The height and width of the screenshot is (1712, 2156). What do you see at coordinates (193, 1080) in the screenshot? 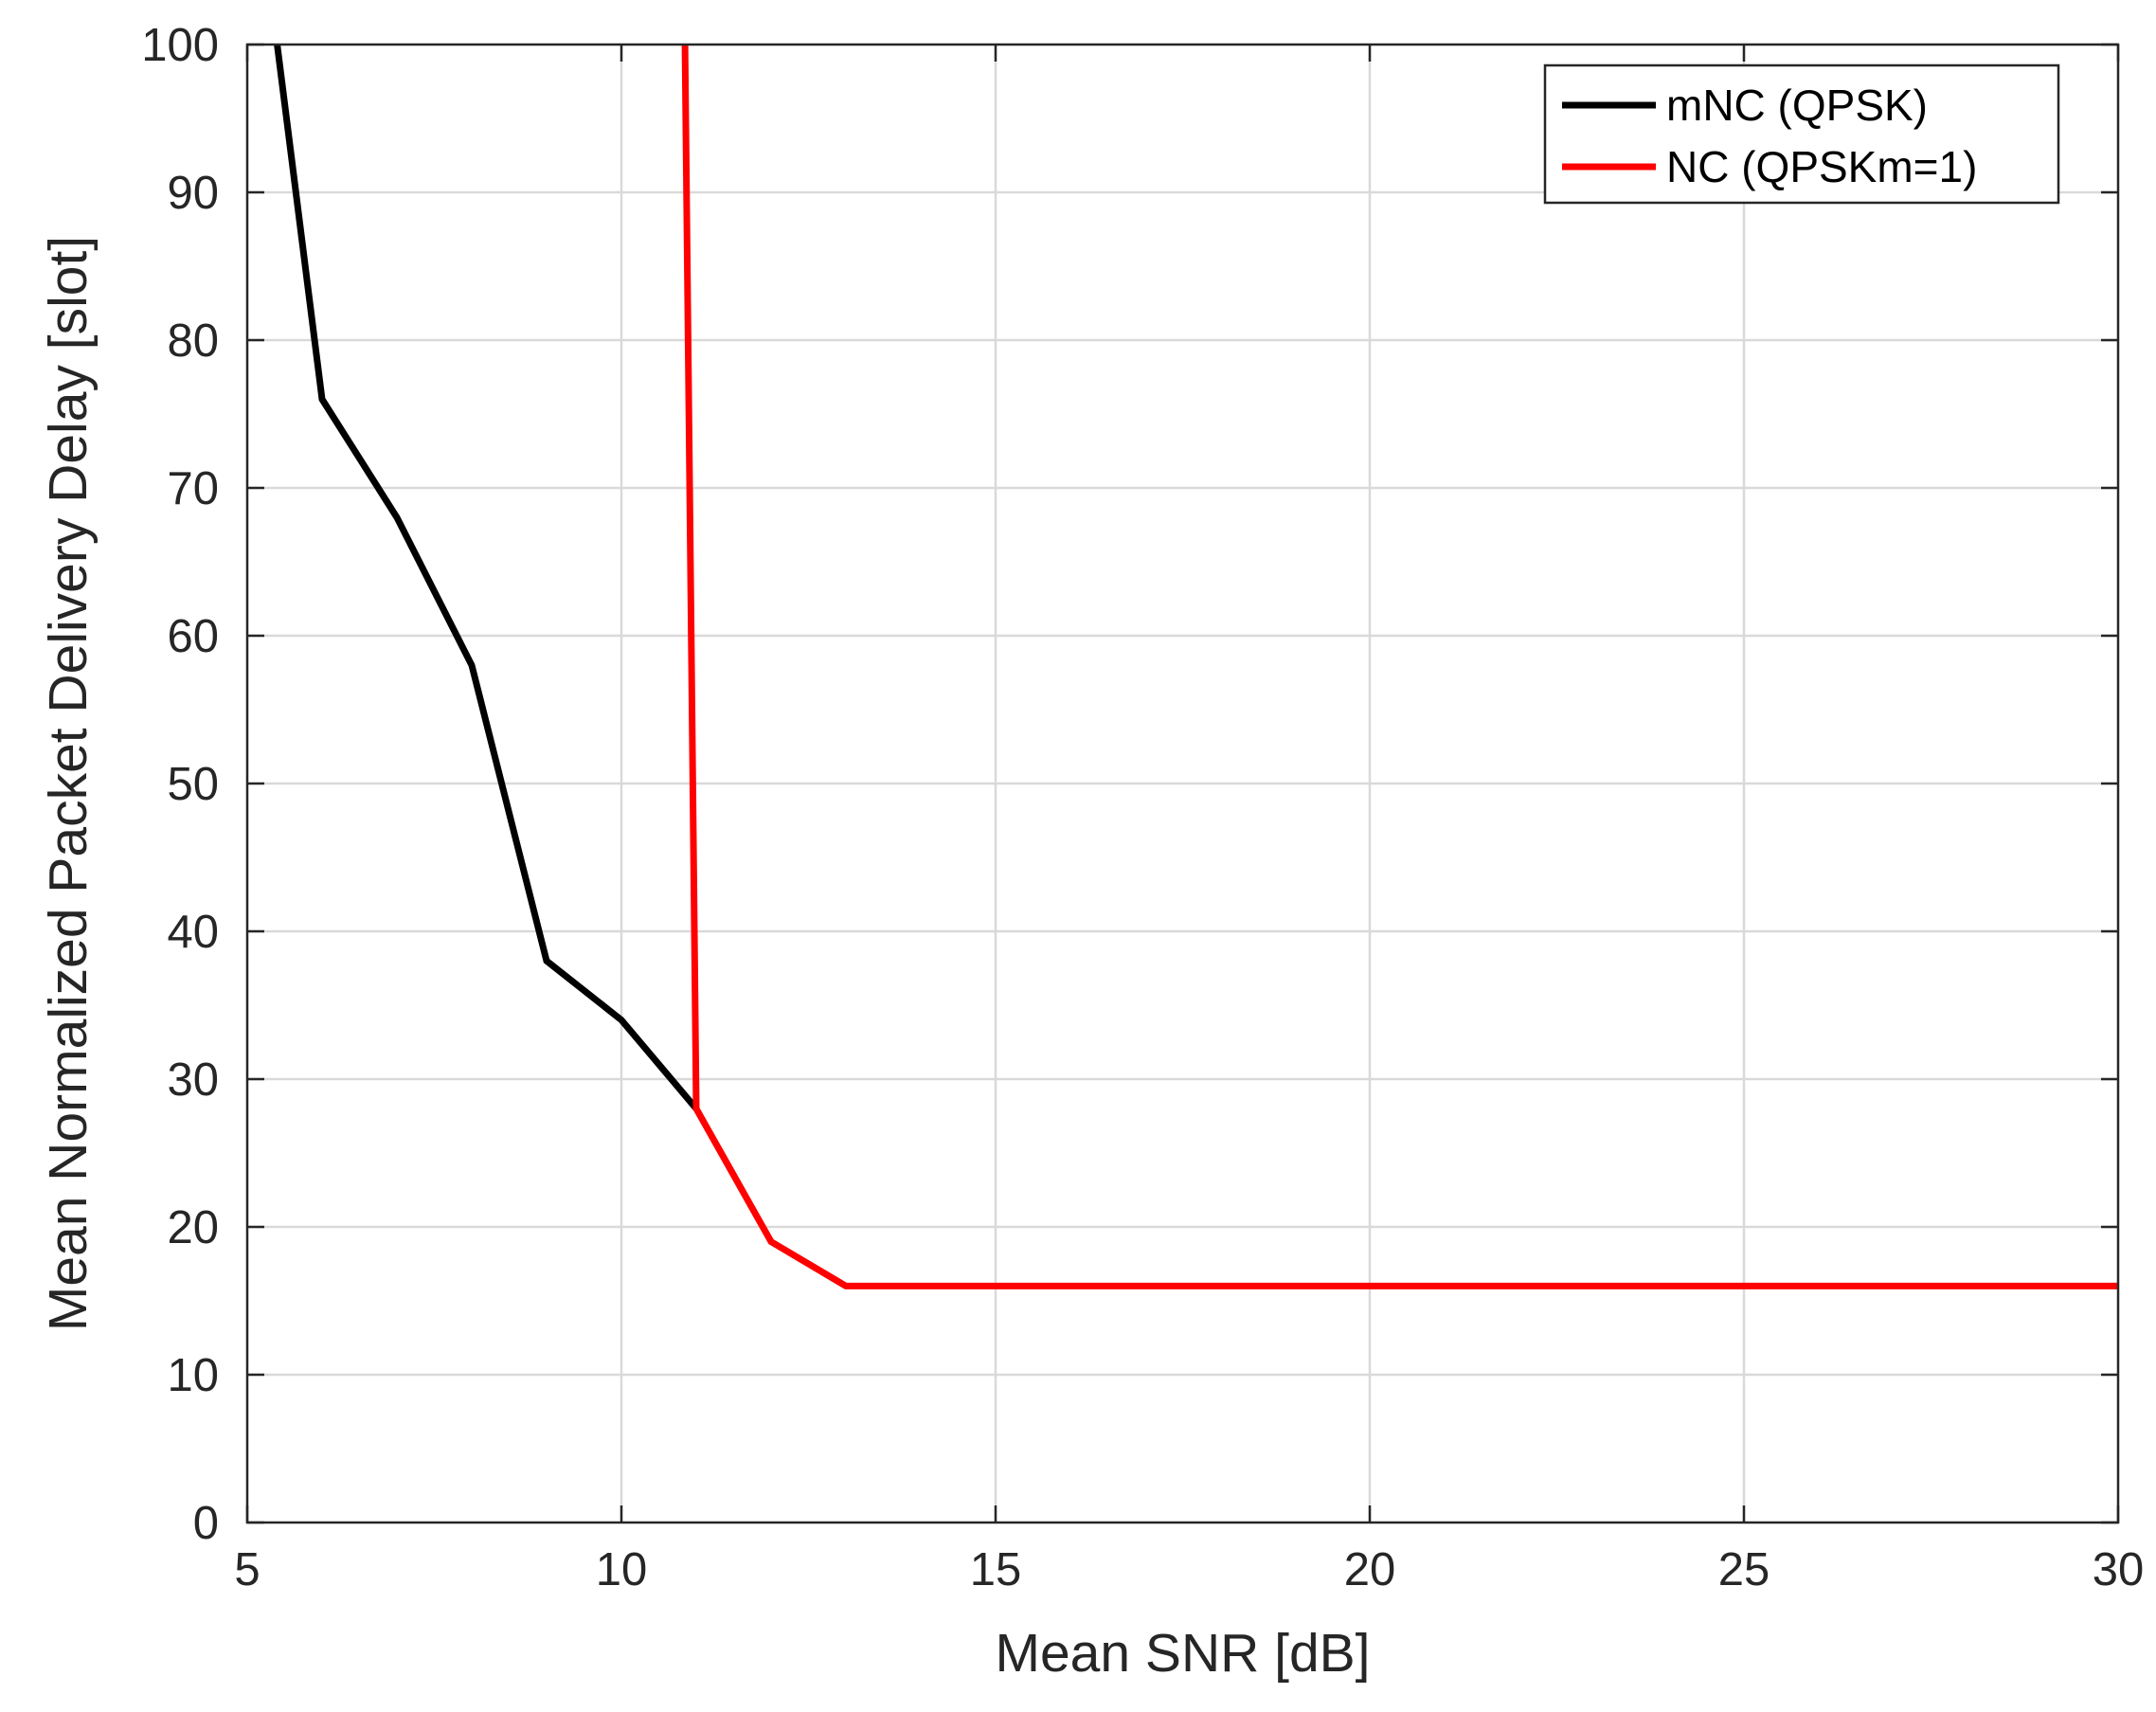
I see `y-tick-label: 30` at bounding box center [193, 1080].